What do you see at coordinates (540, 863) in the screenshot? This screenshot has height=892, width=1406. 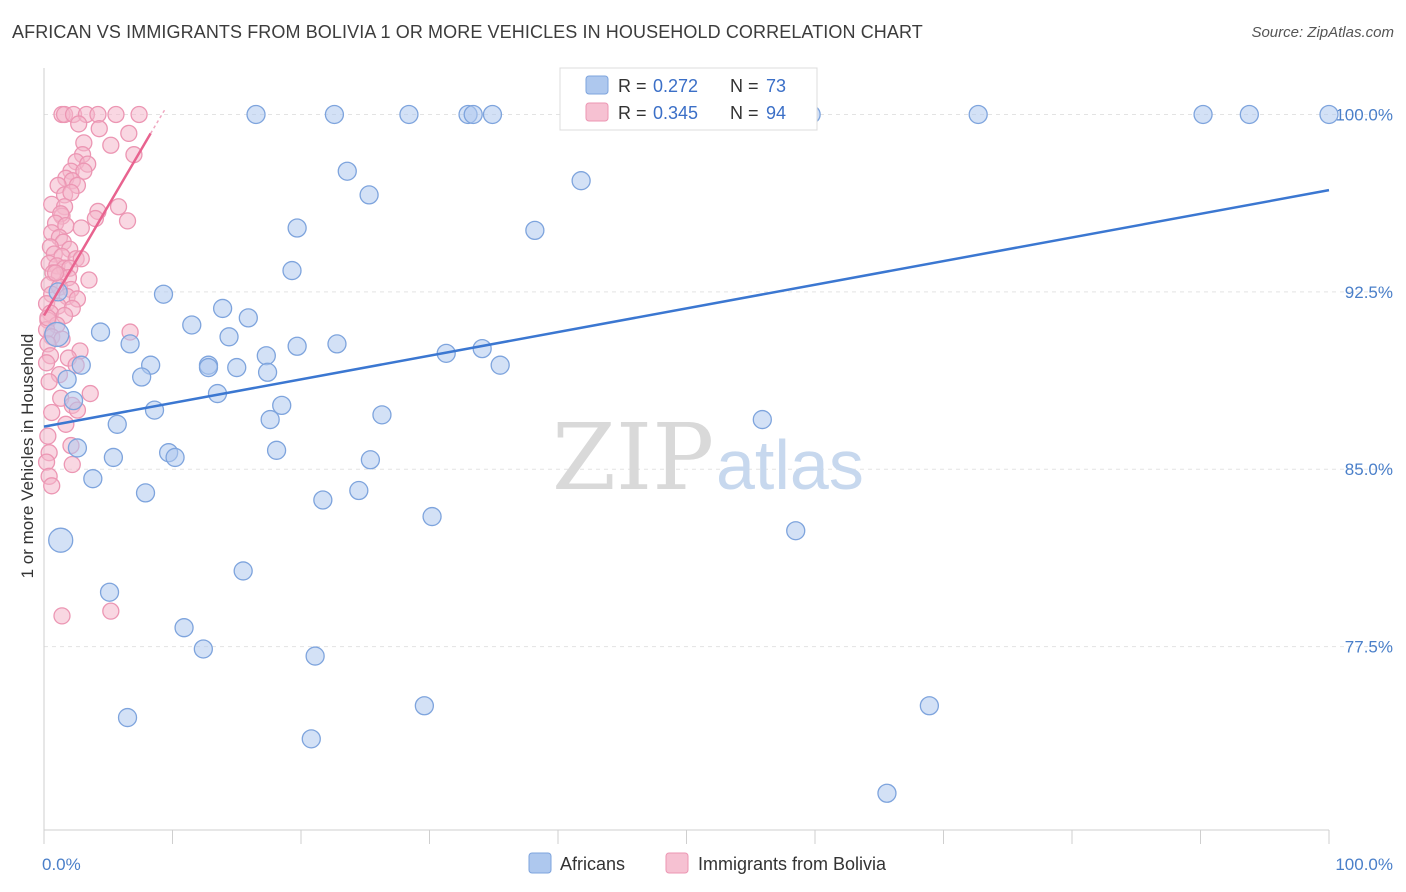 I see `legend-africans-swatch` at bounding box center [540, 863].